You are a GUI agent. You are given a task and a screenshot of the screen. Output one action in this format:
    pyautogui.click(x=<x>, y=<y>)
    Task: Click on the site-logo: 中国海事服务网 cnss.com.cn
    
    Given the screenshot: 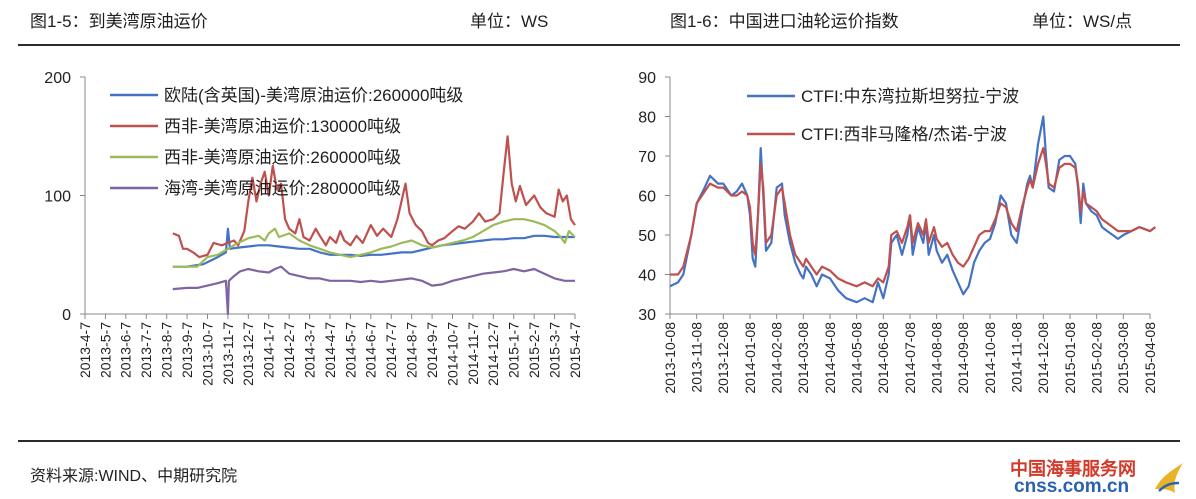 What is the action you would take?
    pyautogui.click(x=1097, y=477)
    